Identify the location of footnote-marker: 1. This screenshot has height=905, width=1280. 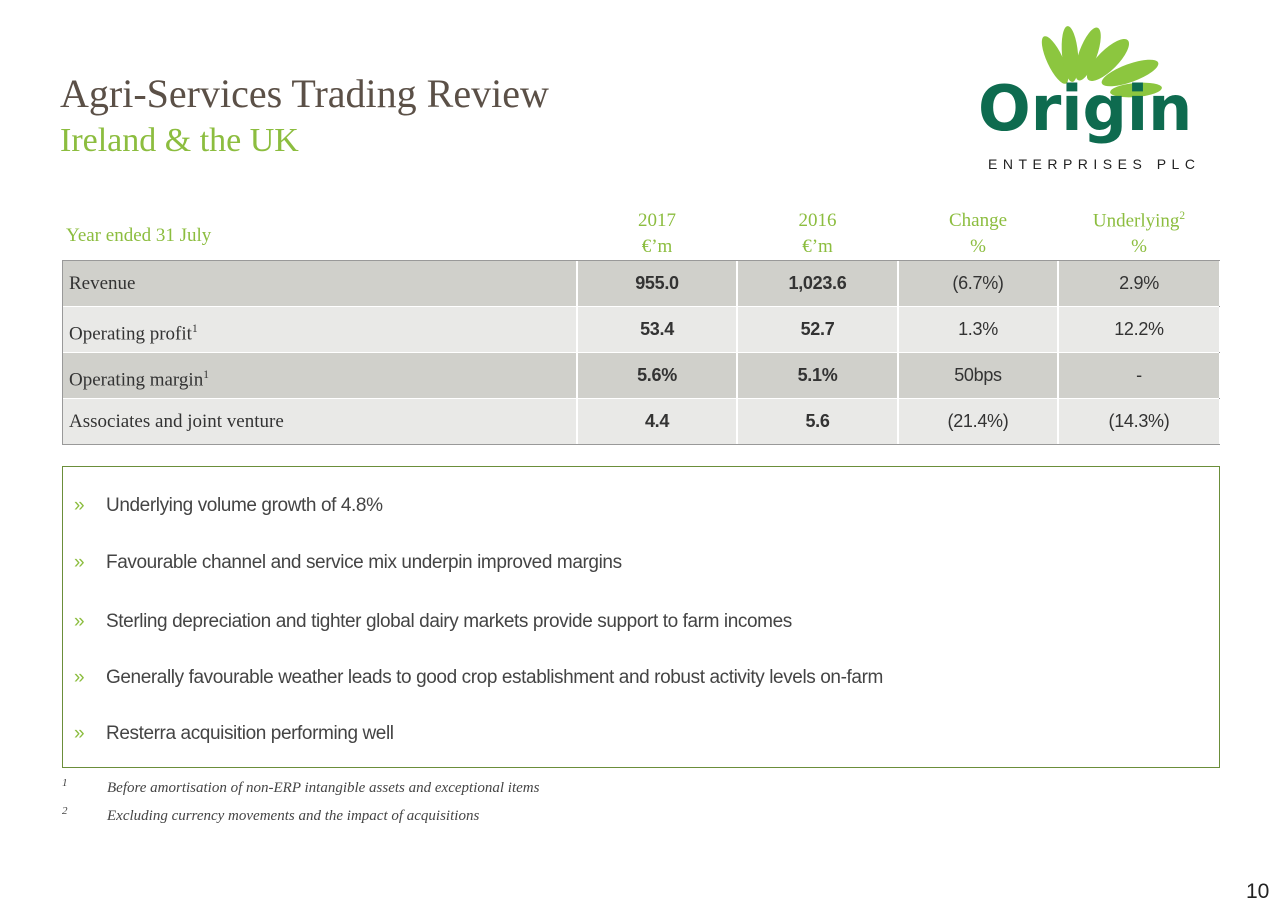
(65, 783).